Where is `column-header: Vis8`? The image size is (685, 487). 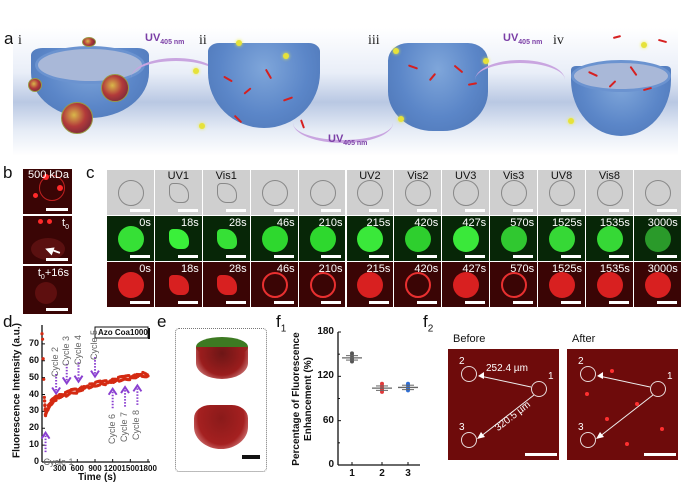
column-header: Vis8 is located at coordinates (609, 176).